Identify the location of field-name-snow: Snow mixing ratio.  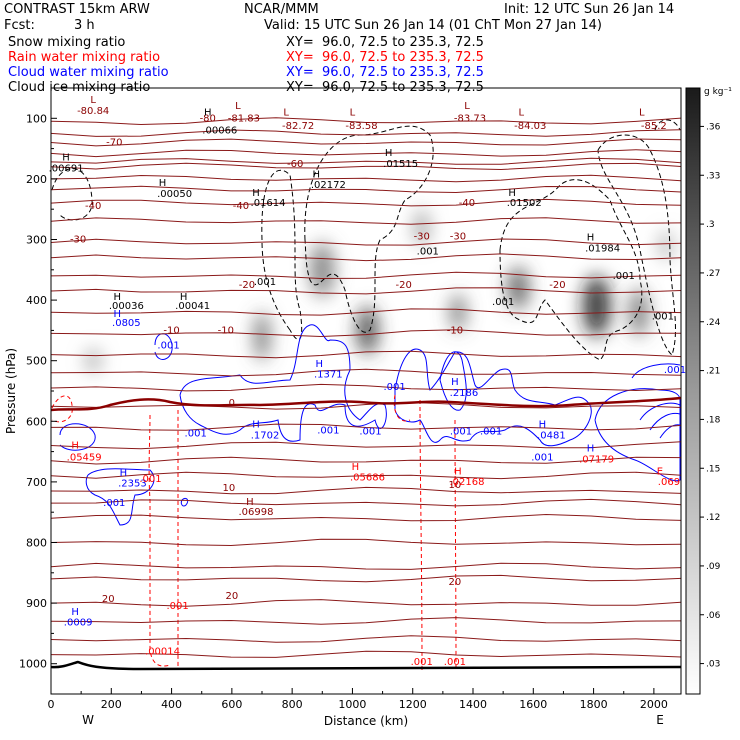
(67, 42).